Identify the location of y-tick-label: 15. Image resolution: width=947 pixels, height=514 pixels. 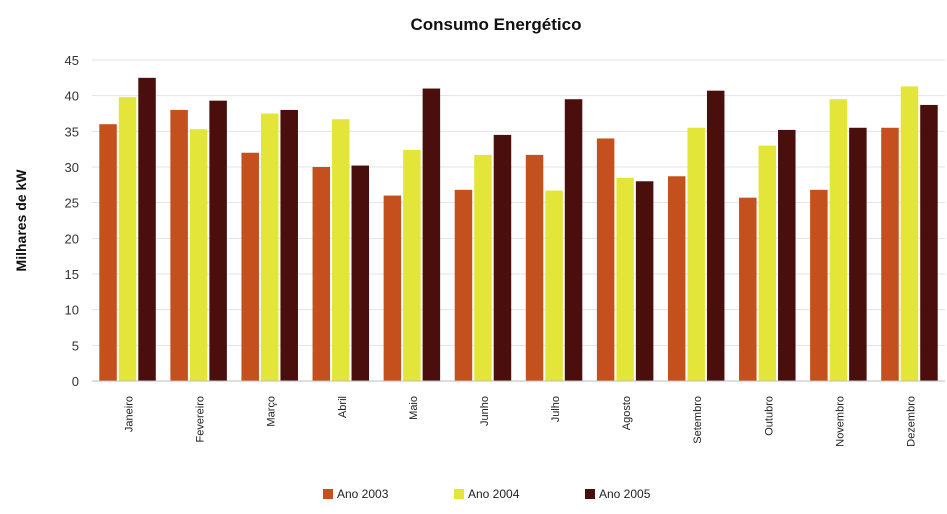
(72, 274).